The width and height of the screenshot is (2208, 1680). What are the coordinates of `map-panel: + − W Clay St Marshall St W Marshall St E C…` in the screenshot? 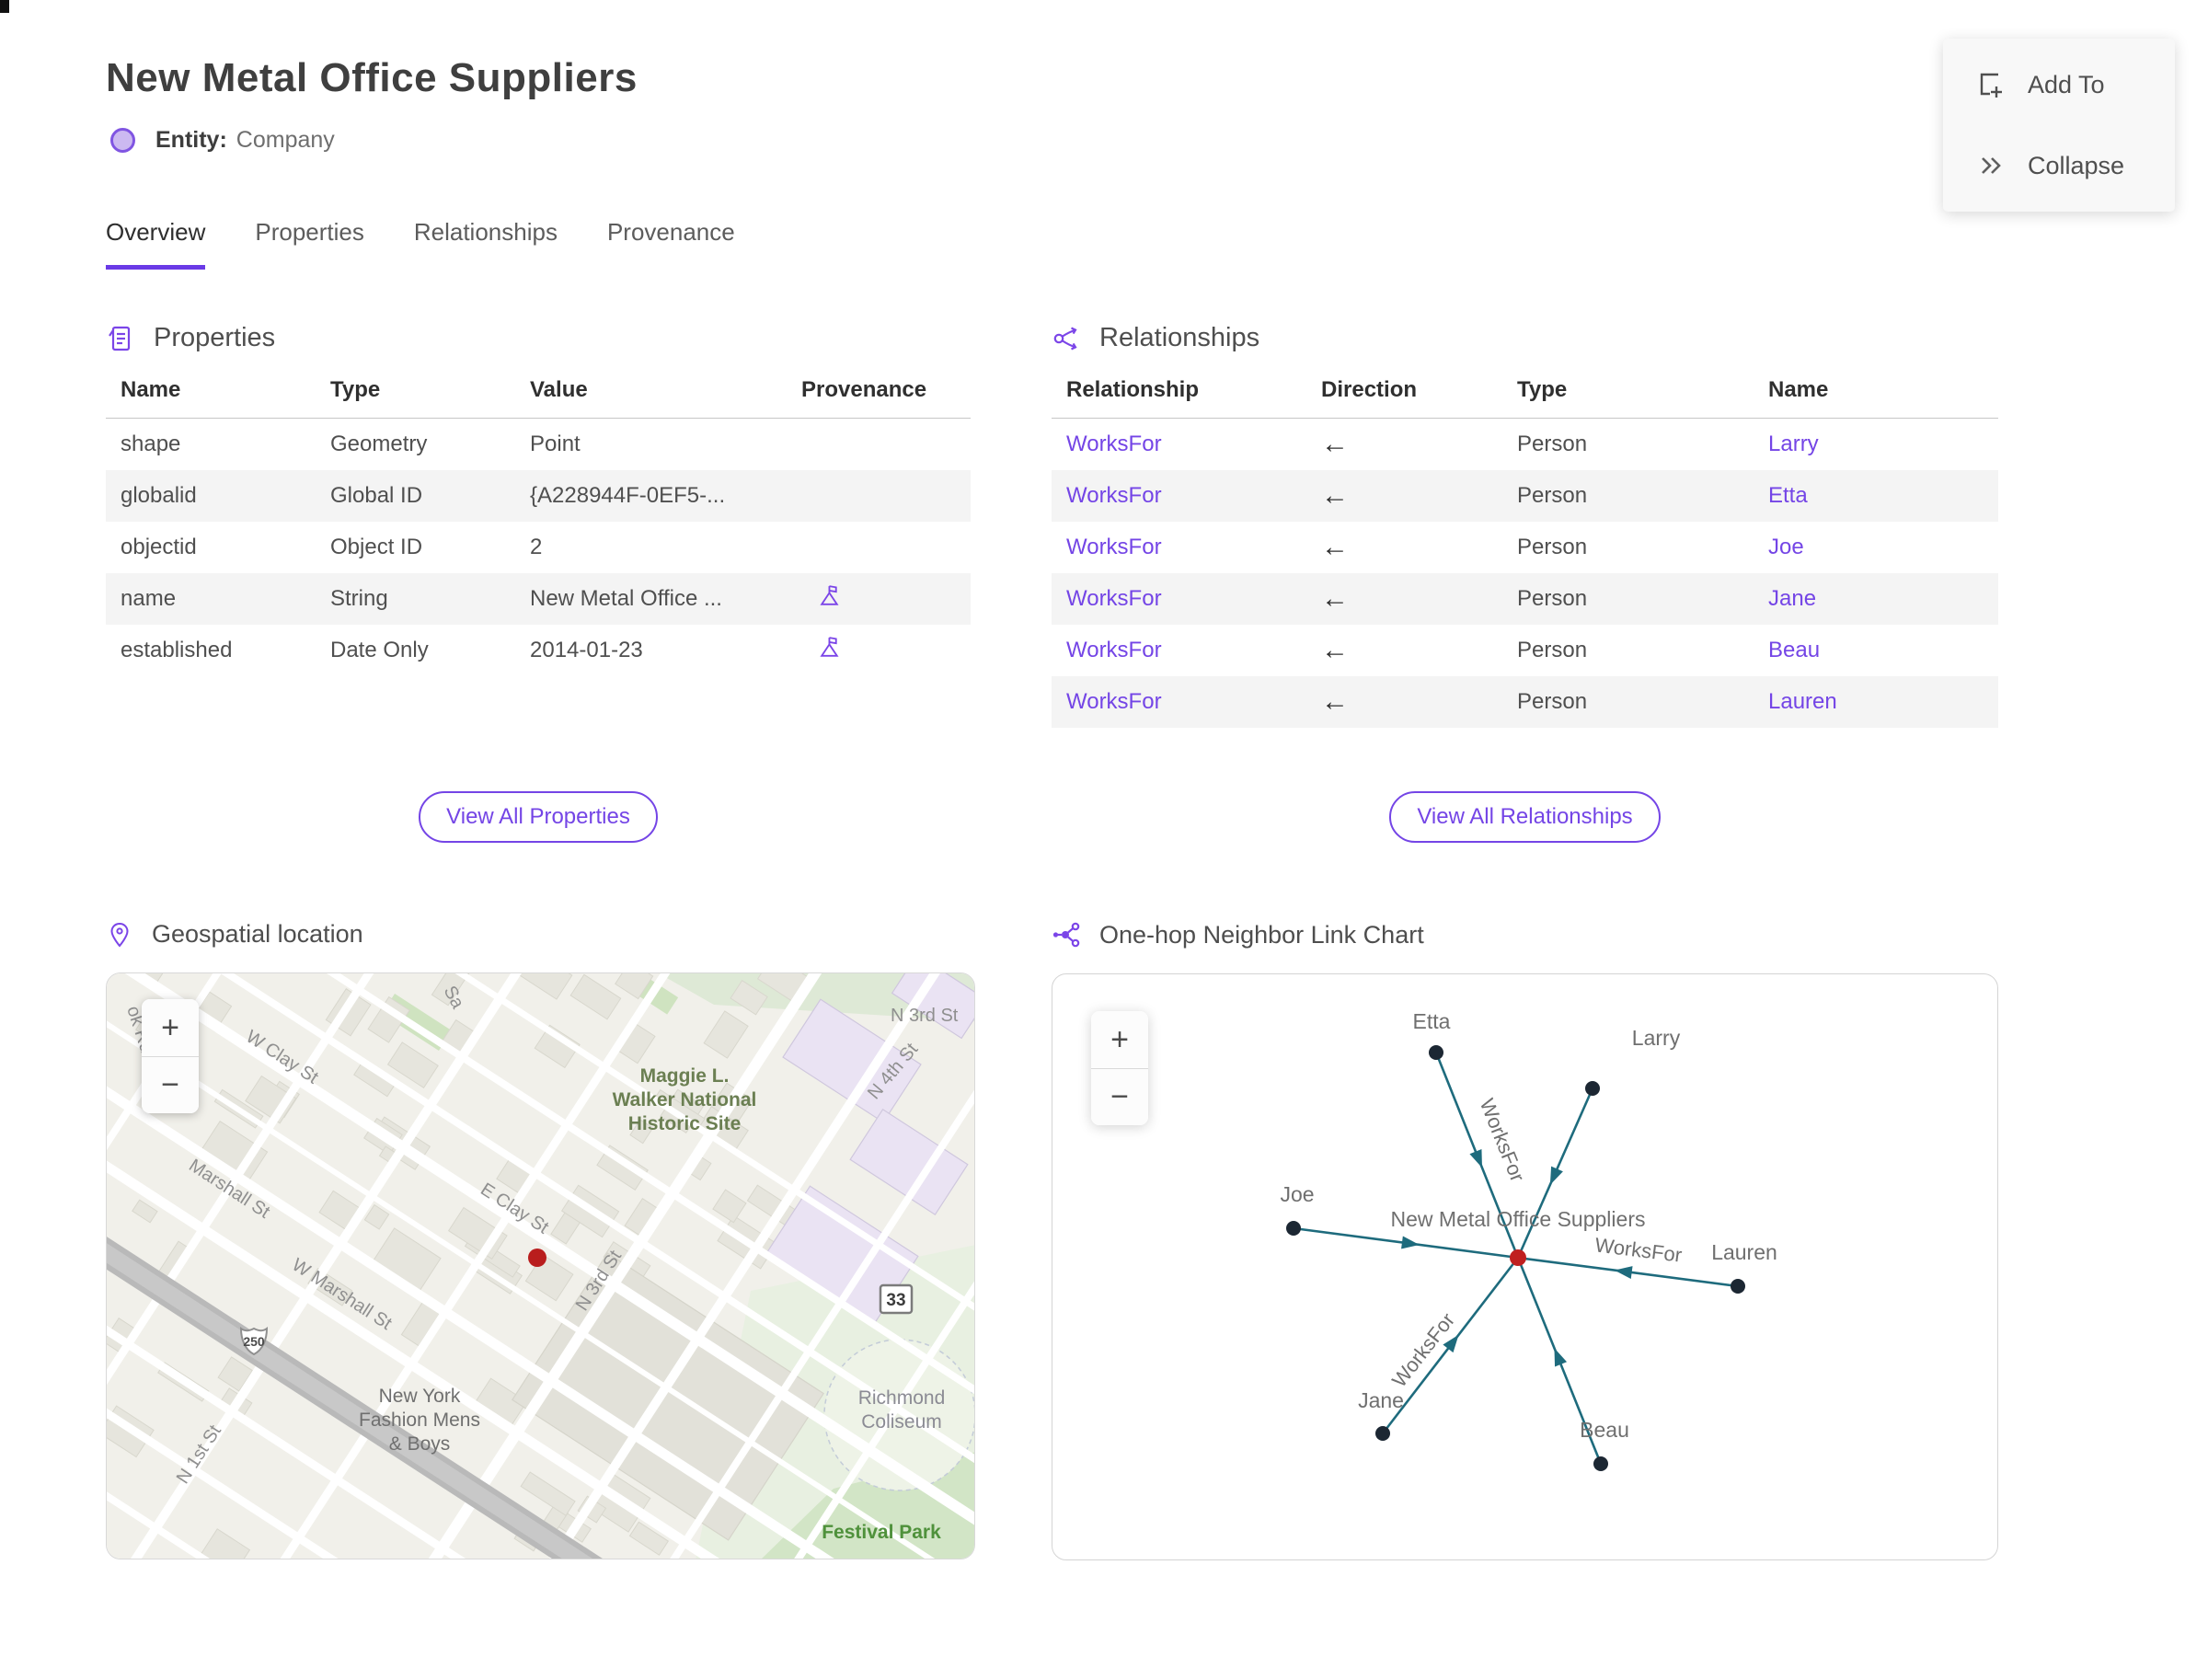 It's located at (540, 1265).